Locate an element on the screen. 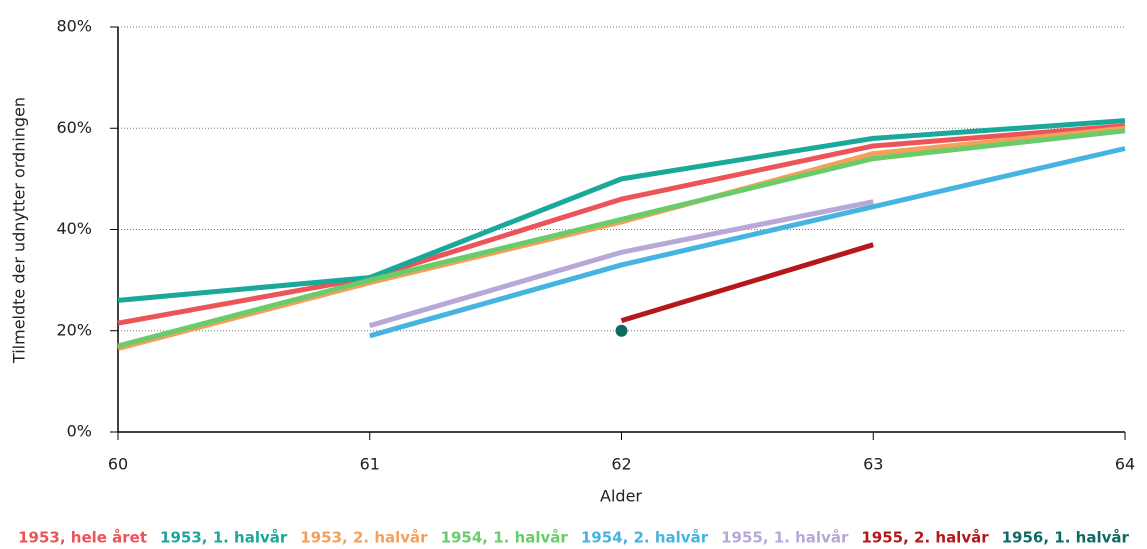 This screenshot has width=1147, height=549. x-tick-label: 64 is located at coordinates (1125, 464).